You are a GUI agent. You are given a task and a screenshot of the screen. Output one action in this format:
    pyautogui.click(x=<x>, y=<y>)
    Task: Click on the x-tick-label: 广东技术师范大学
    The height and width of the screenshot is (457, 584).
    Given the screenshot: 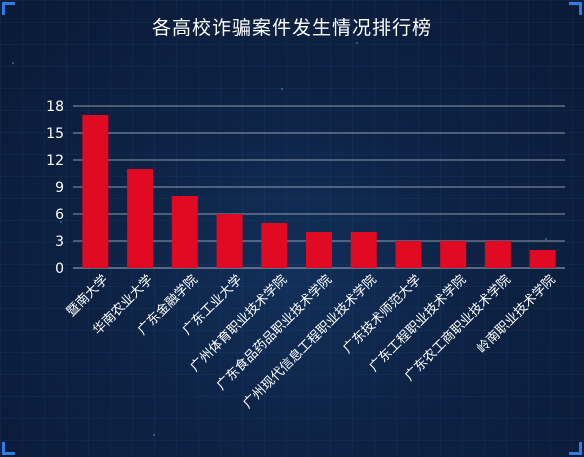 What is the action you would take?
    pyautogui.click(x=382, y=314)
    